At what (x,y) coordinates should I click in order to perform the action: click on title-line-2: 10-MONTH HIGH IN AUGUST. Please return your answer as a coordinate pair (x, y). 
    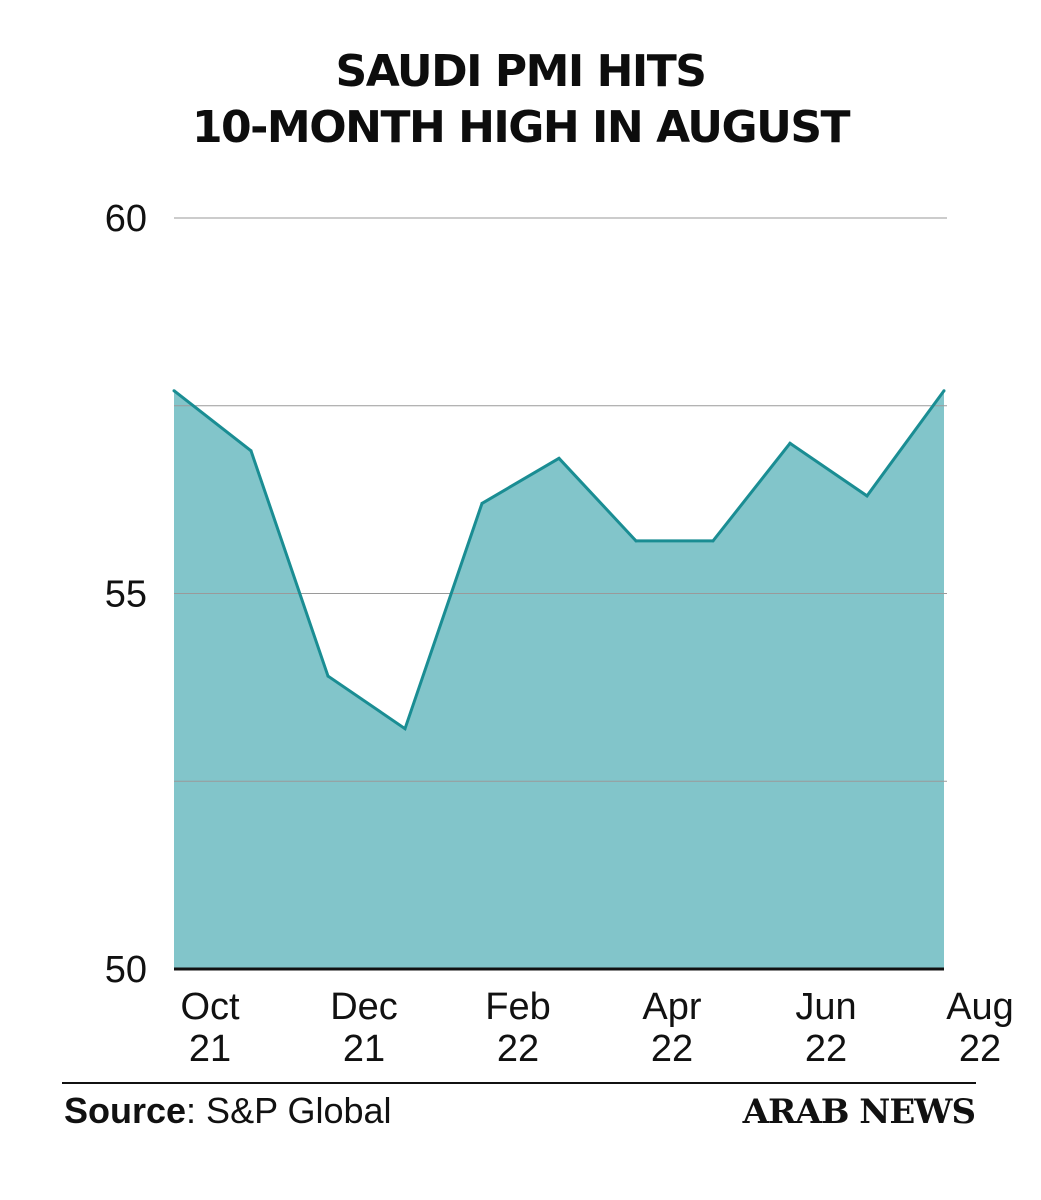
    Looking at the image, I should click on (521, 127).